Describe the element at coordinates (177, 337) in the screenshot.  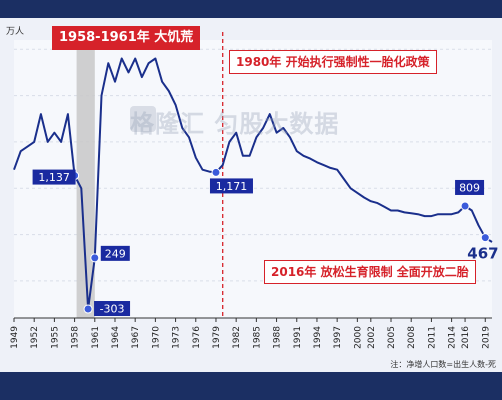
I see `x-tick-label: 1973` at that location.